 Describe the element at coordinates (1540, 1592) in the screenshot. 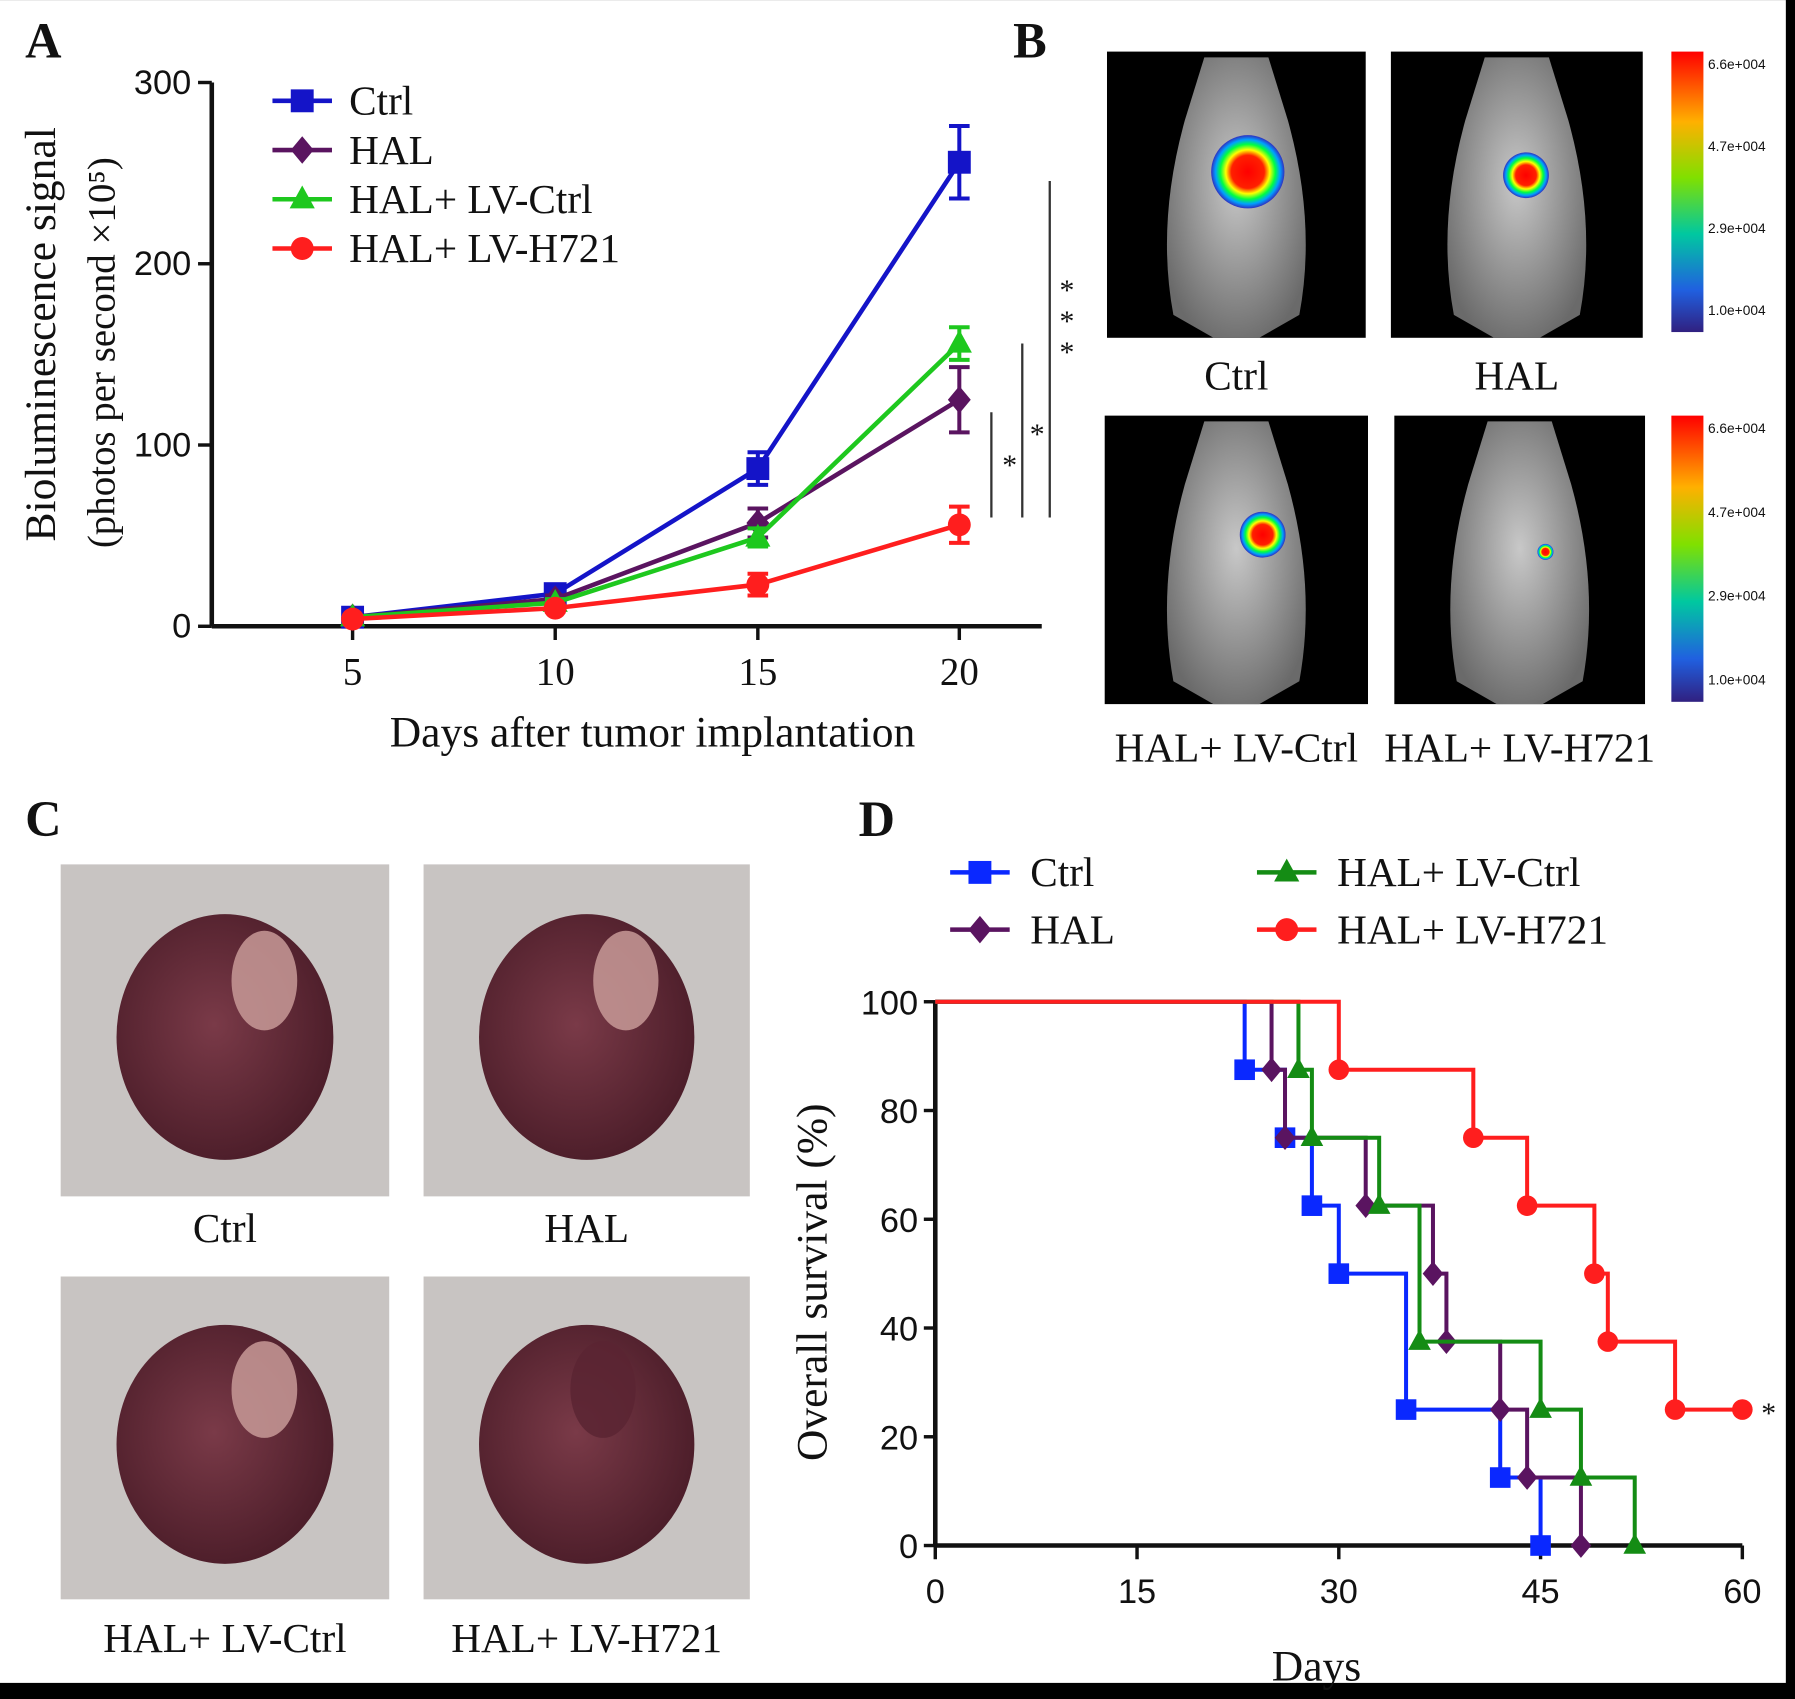

I see `x-tick-label: 45` at that location.